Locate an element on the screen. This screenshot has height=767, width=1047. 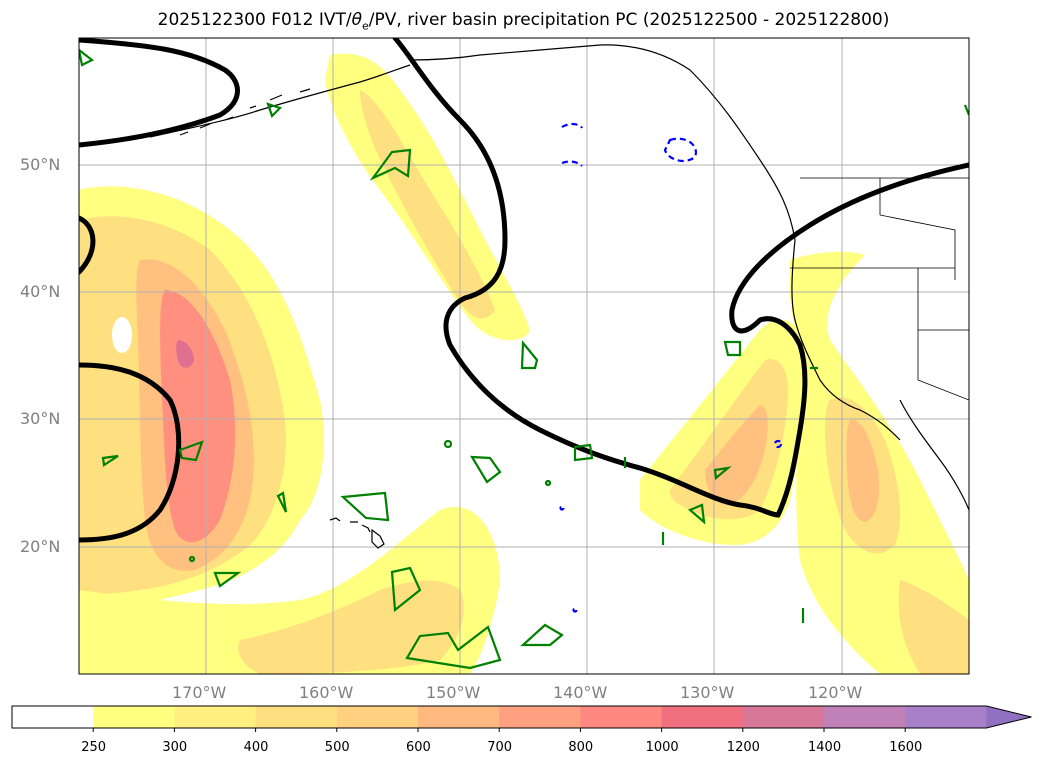
lat-label-40: 40°N is located at coordinates (40, 291).